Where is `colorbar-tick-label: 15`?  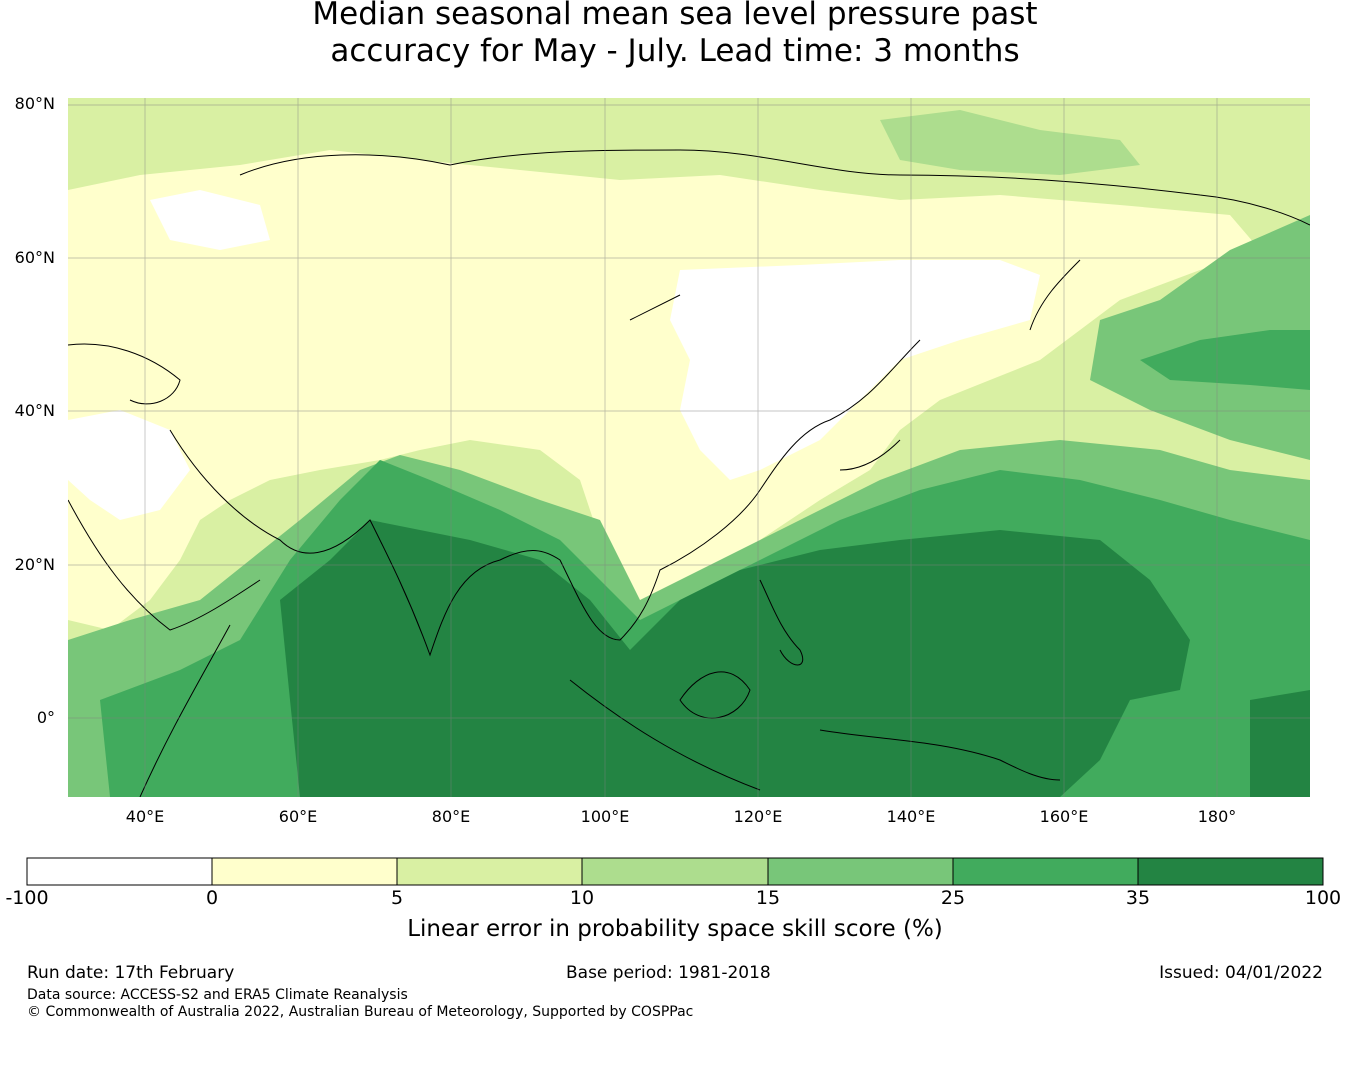 colorbar-tick-label: 15 is located at coordinates (768, 898).